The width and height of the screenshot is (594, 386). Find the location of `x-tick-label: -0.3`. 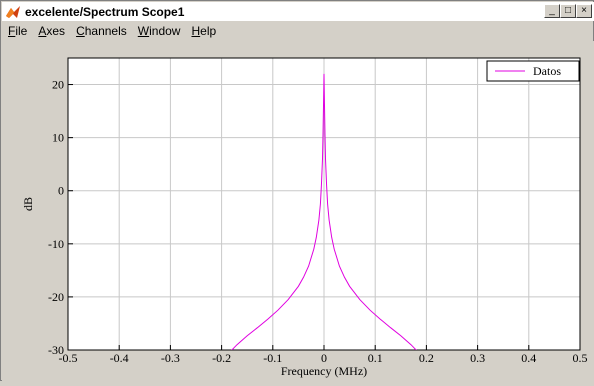

x-tick-label: -0.3 is located at coordinates (170, 358).